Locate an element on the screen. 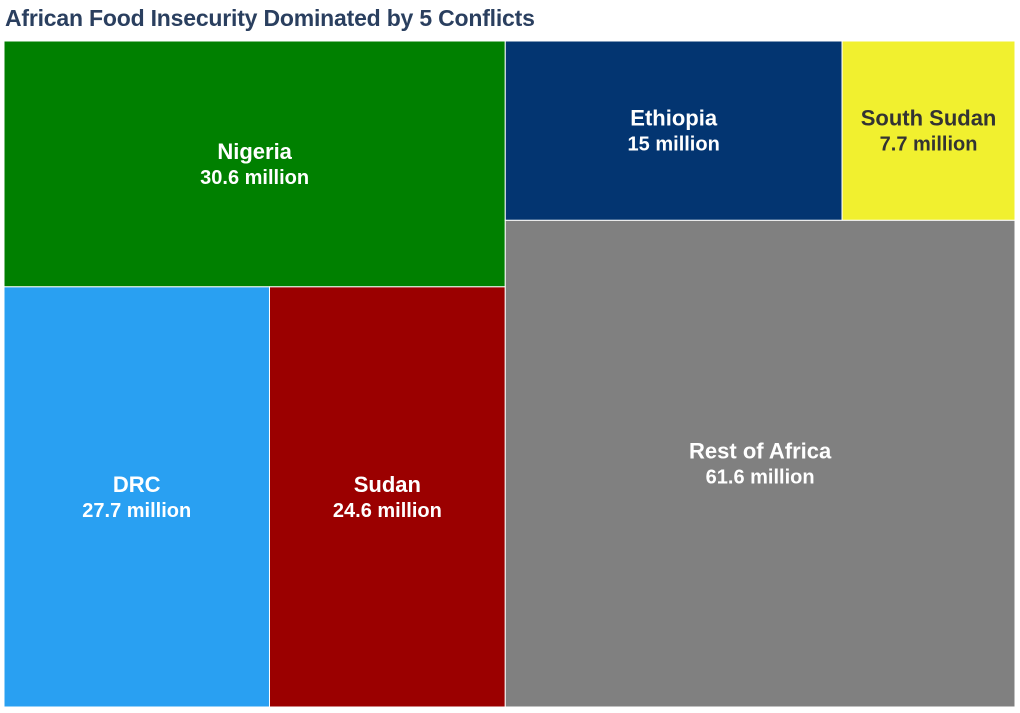 The width and height of the screenshot is (1020, 713). tile-value: 30.6 million is located at coordinates (254, 178).